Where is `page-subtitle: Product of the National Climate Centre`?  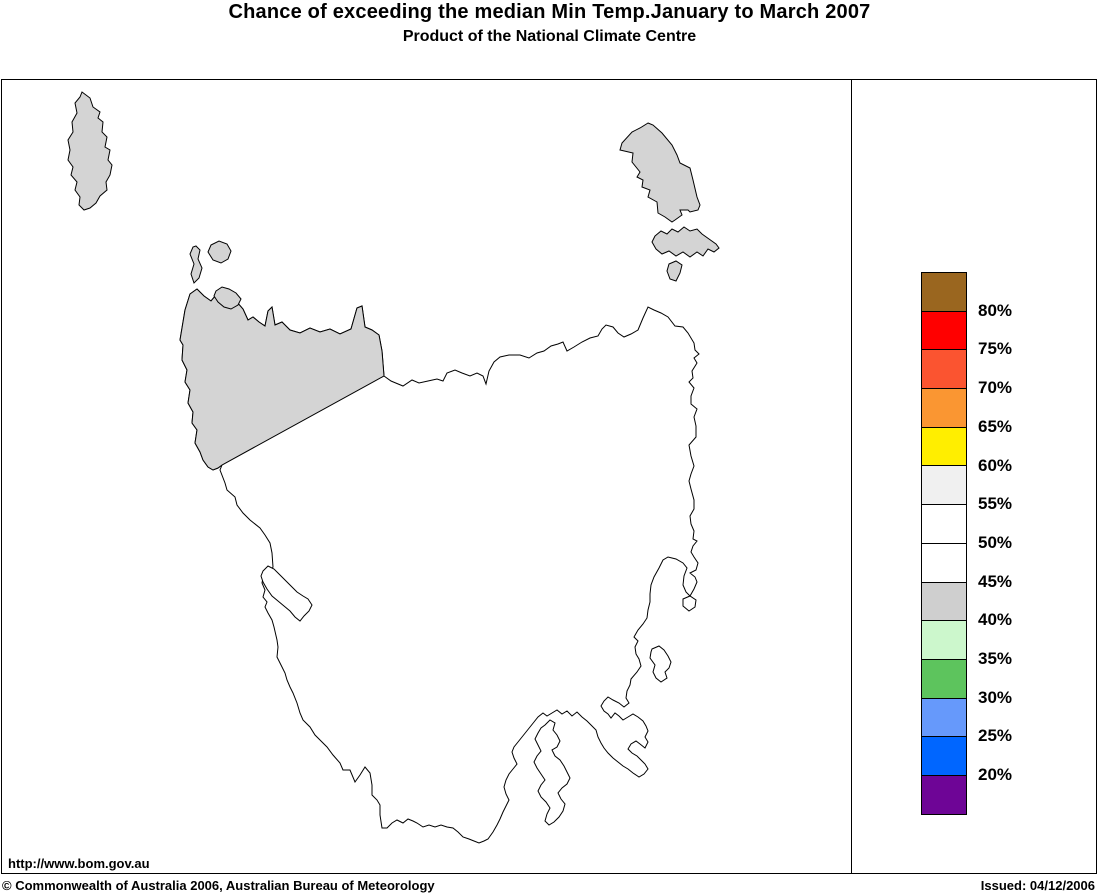 page-subtitle: Product of the National Climate Centre is located at coordinates (549, 36).